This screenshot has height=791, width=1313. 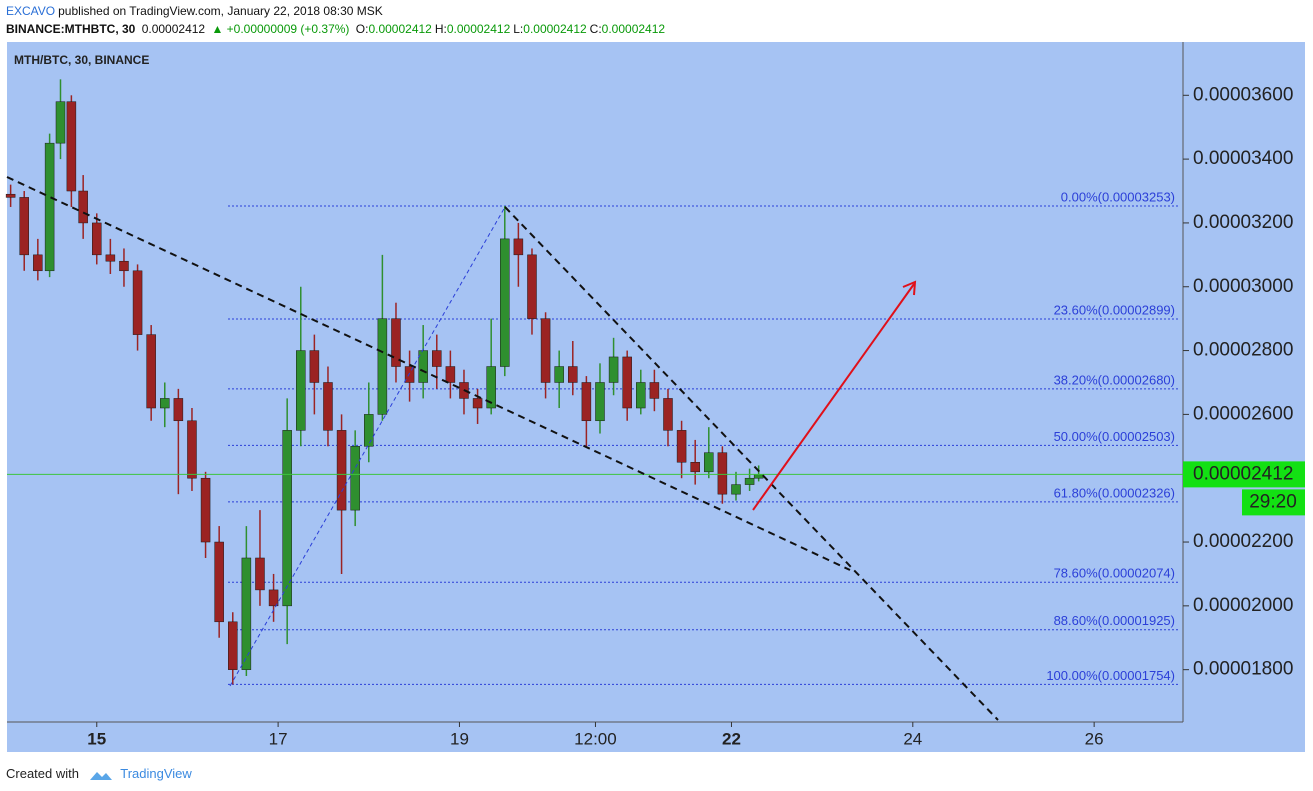 I want to click on created-with: Created with, so click(x=42, y=773).